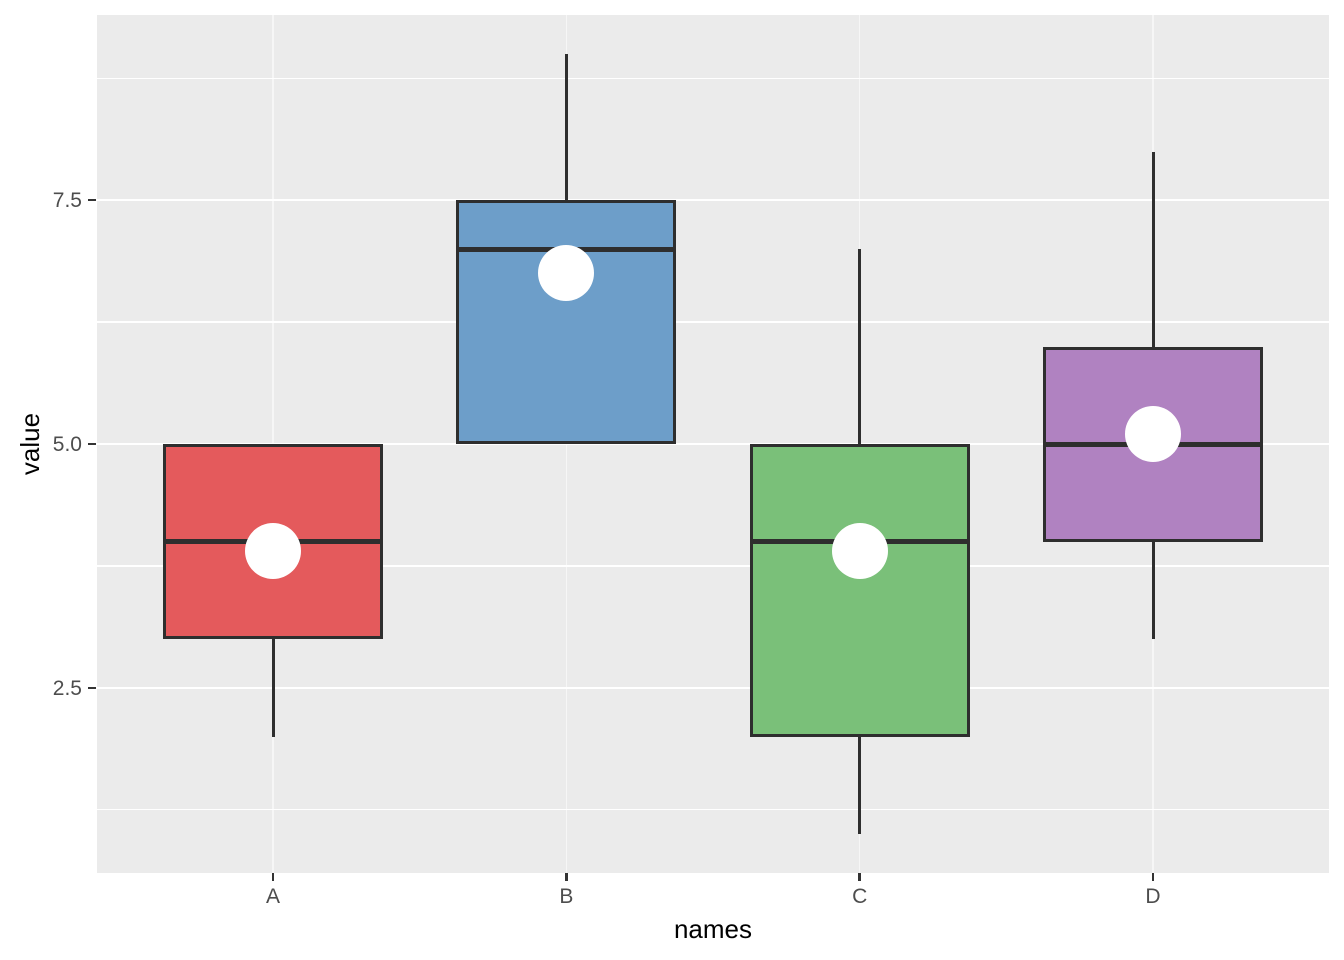  What do you see at coordinates (566, 896) in the screenshot?
I see `x-axis-tick-label-B: B` at bounding box center [566, 896].